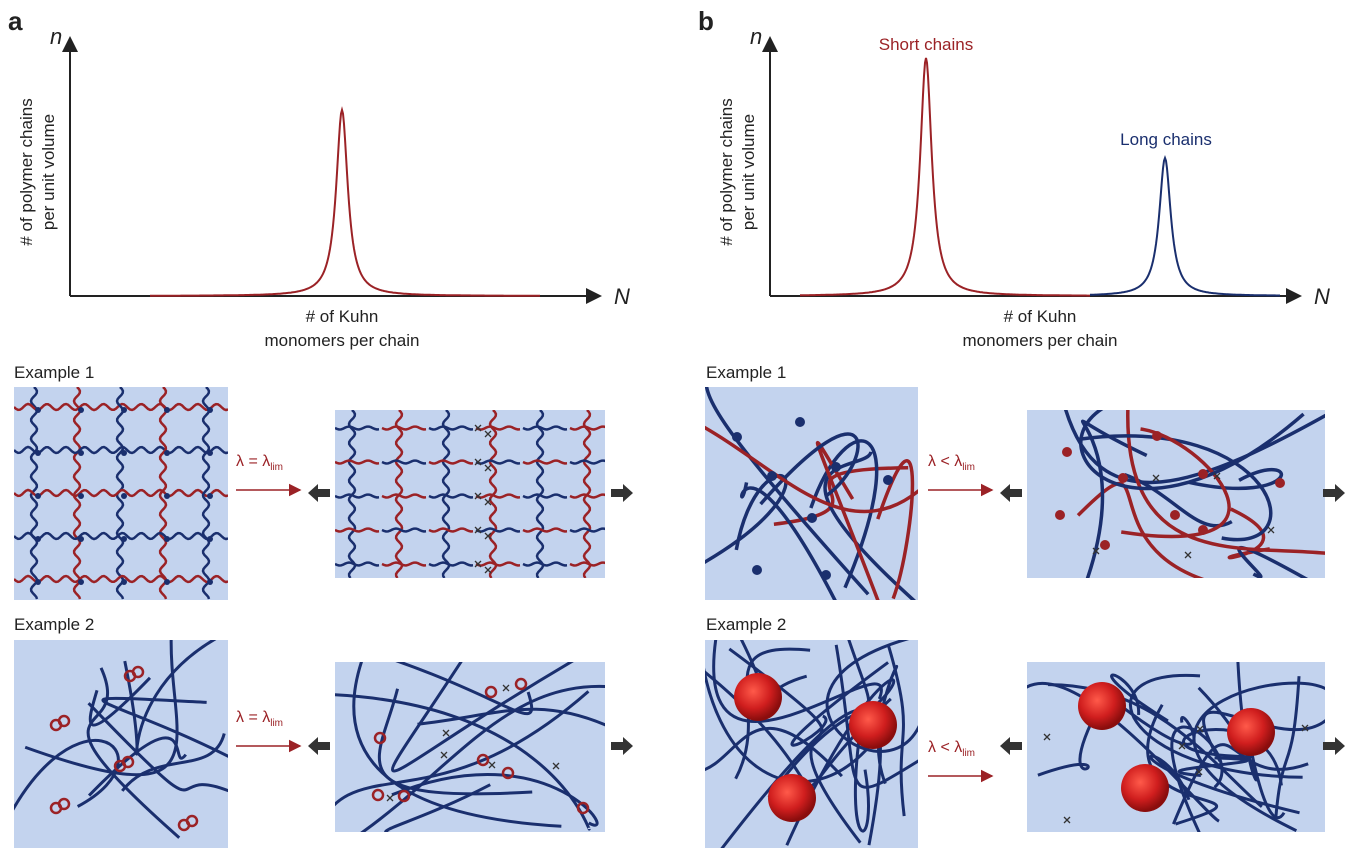 The image size is (1345, 850). Describe the element at coordinates (951, 749) in the screenshot. I see `stretch-label: λ < λlim` at that location.